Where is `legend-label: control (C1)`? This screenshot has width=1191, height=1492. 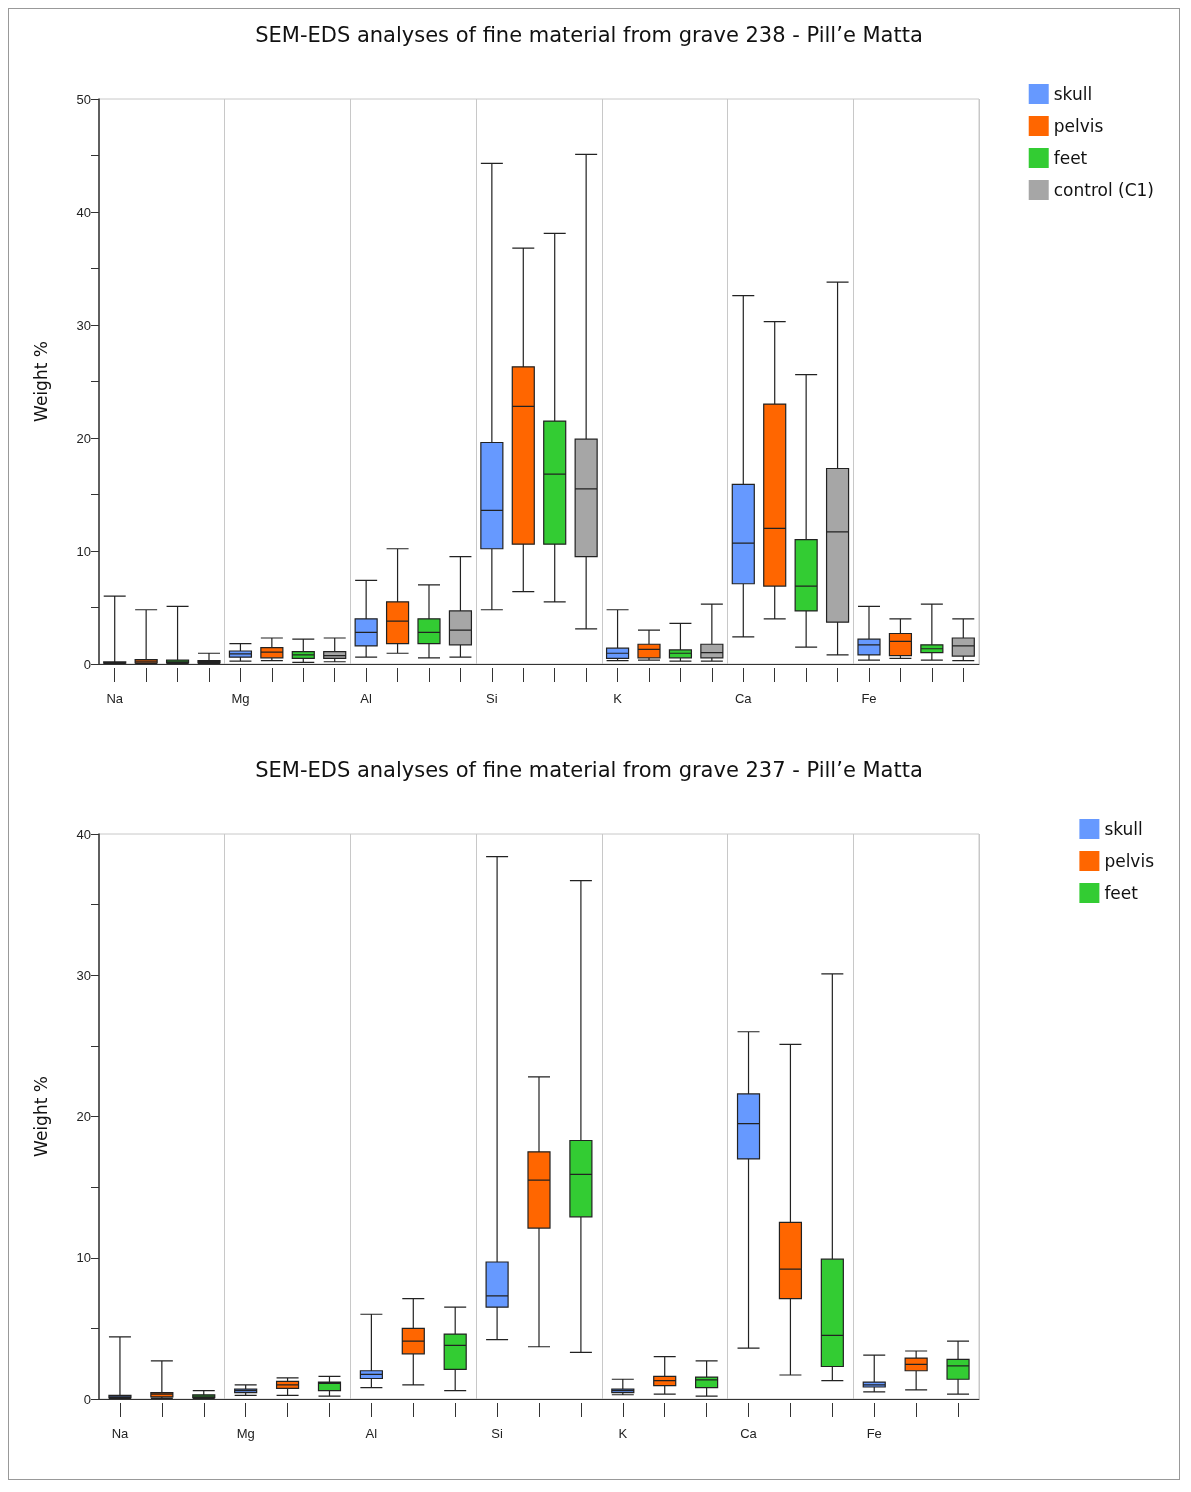 legend-label: control (C1) is located at coordinates (1104, 190).